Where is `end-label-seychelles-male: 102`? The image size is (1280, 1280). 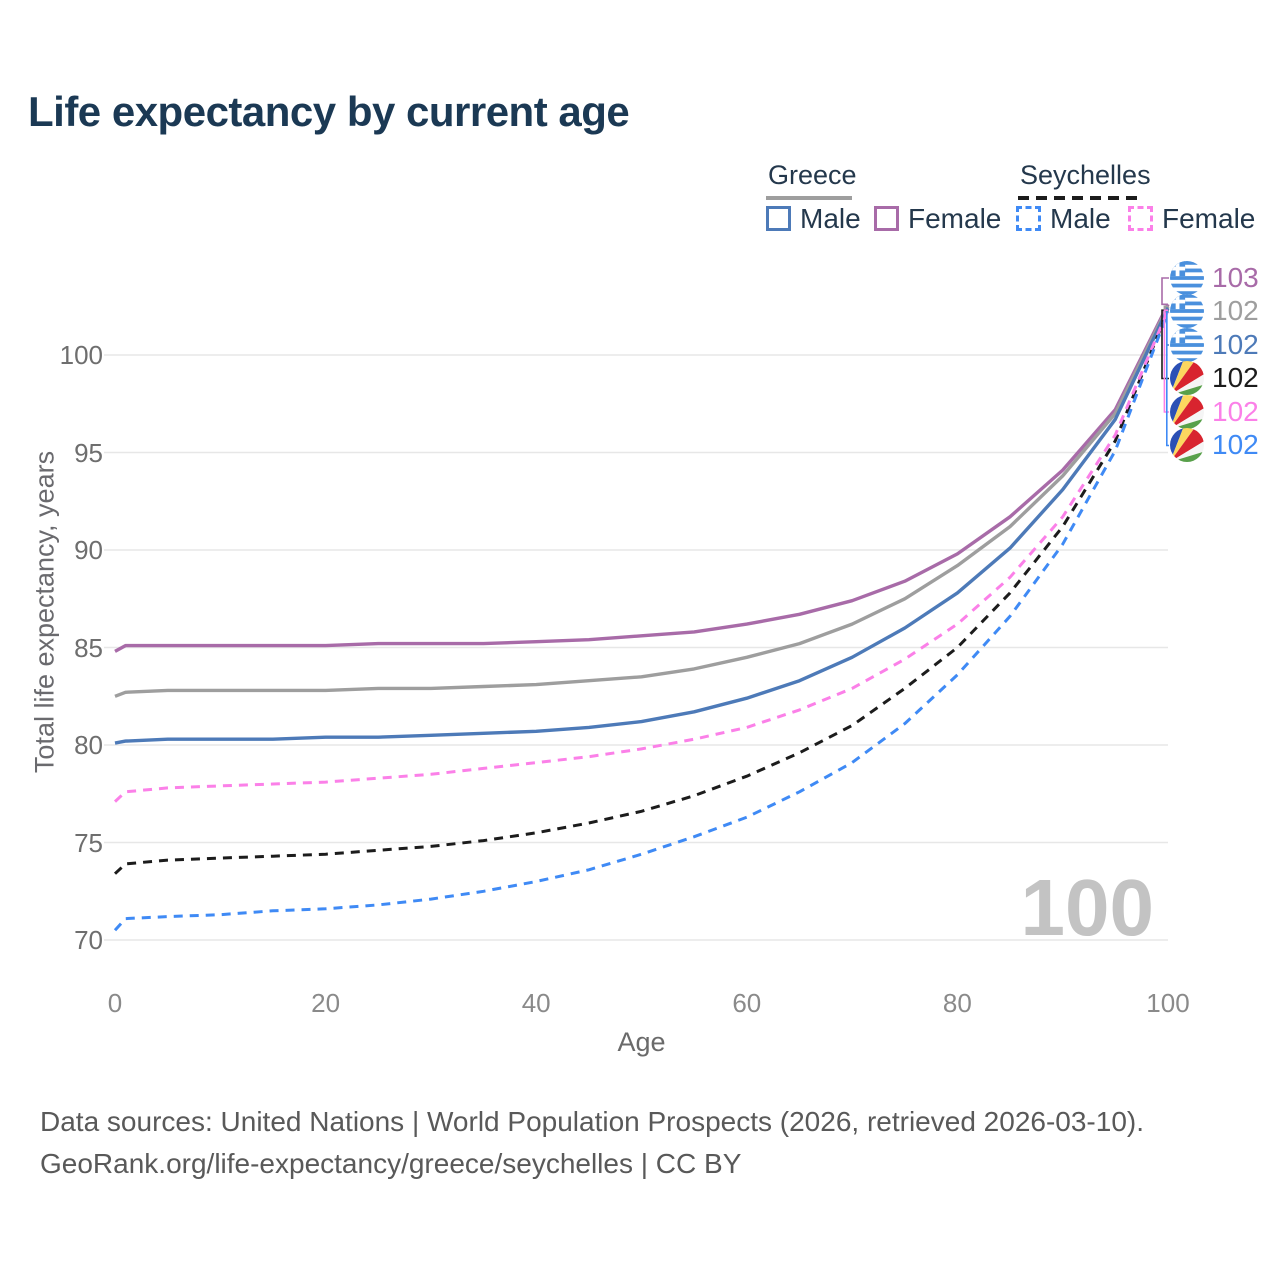
end-label-seychelles-male: 102 is located at coordinates (1214, 445).